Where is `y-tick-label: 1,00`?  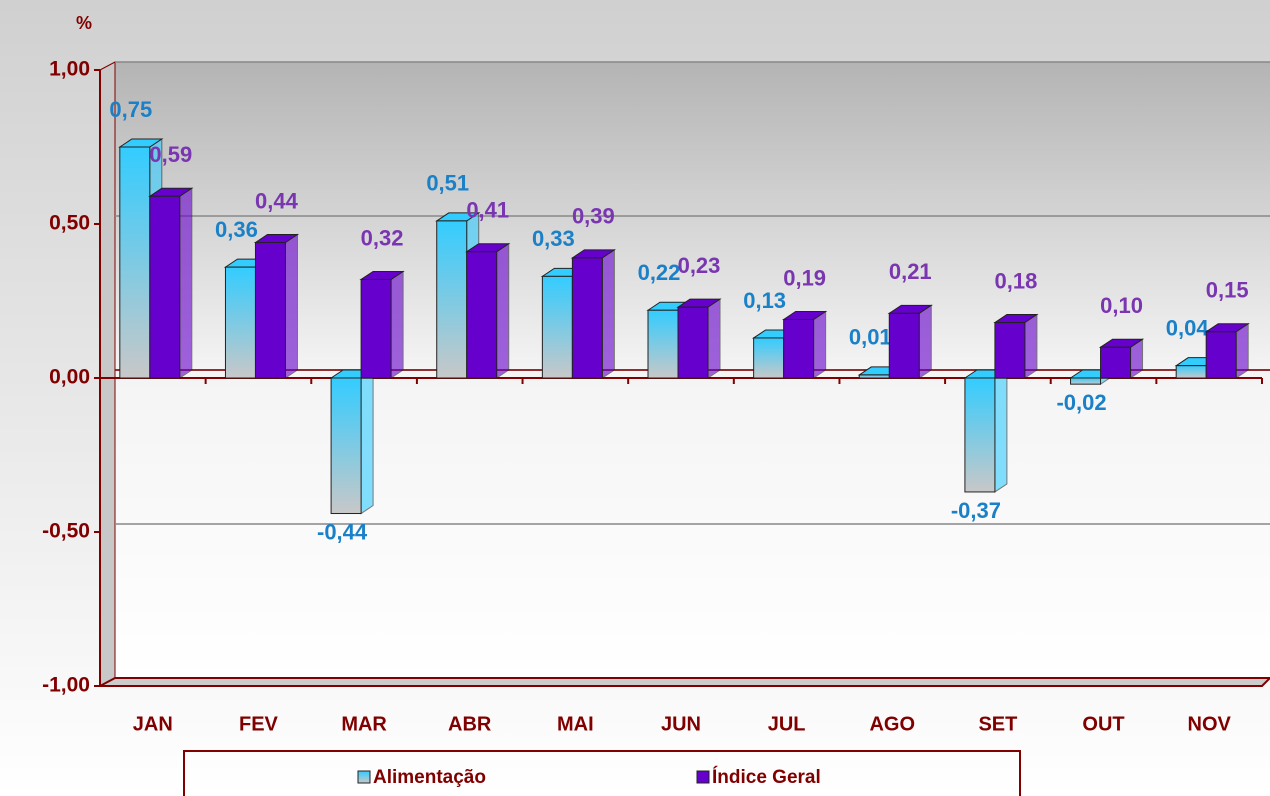 y-tick-label: 1,00 is located at coordinates (69, 69).